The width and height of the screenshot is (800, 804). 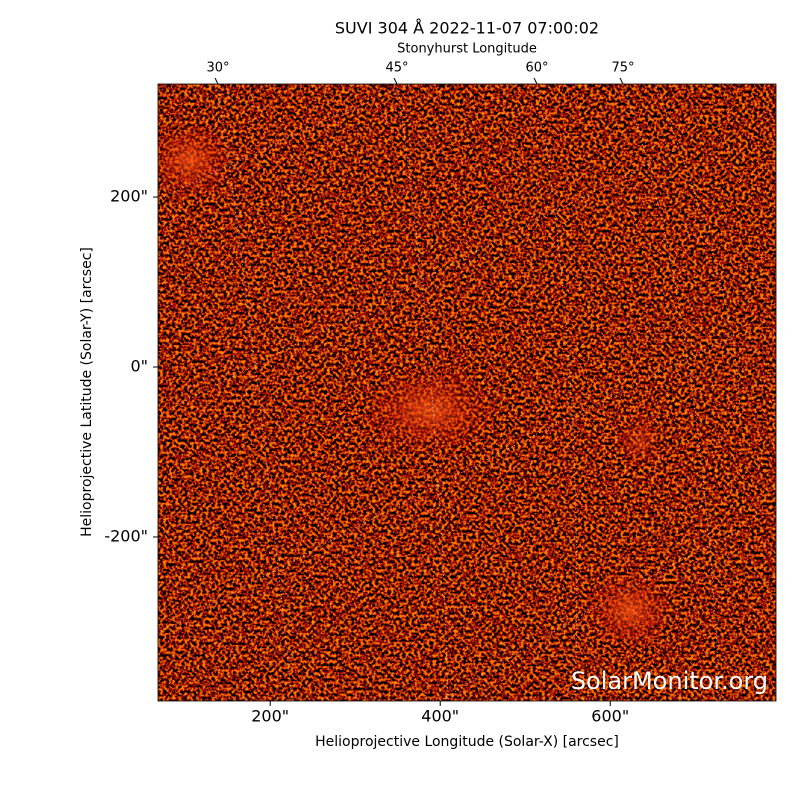 What do you see at coordinates (396, 68) in the screenshot?
I see `top-tick-label: 45°` at bounding box center [396, 68].